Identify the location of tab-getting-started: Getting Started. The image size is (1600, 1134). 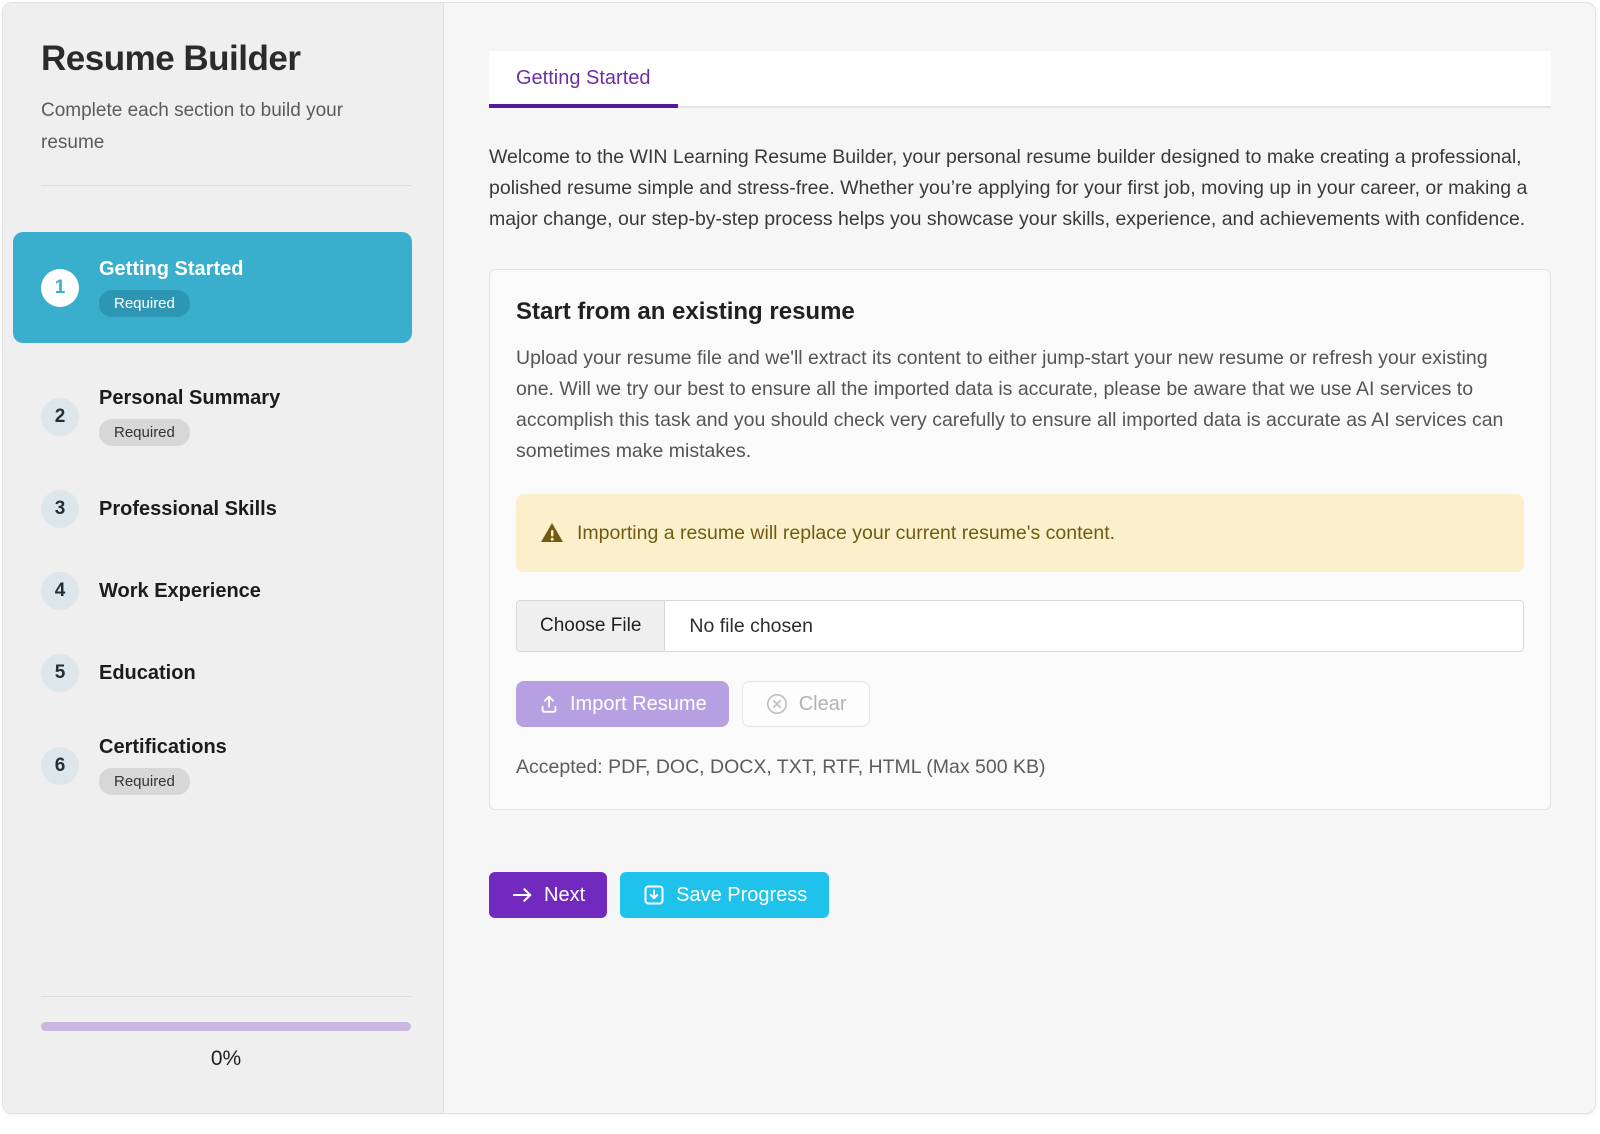
(583, 79).